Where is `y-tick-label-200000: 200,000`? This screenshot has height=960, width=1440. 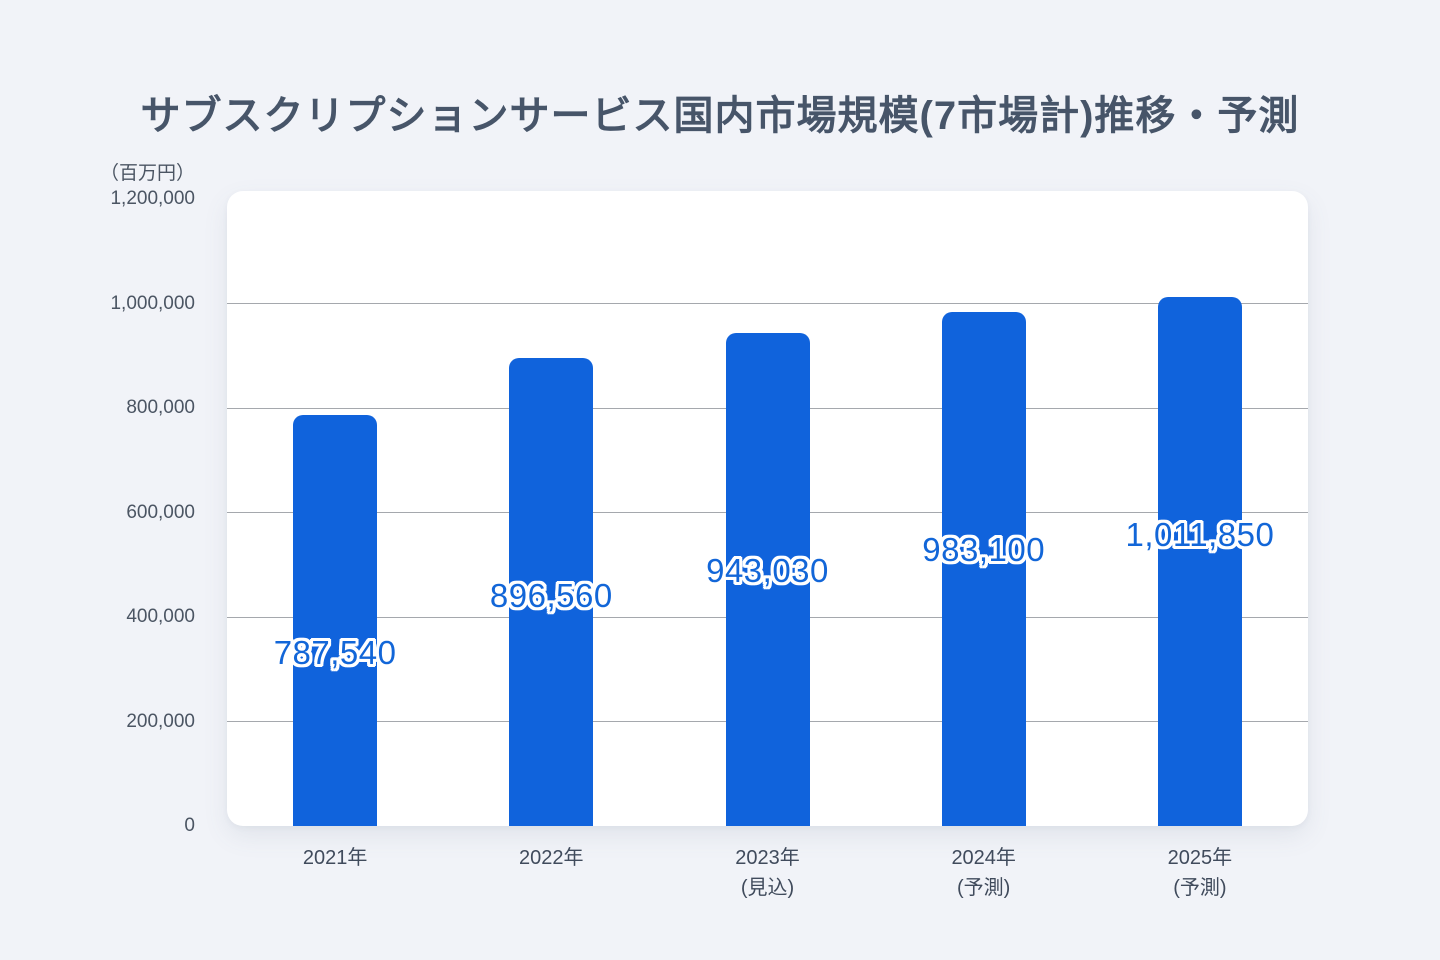
y-tick-label-200000: 200,000 is located at coordinates (160, 721).